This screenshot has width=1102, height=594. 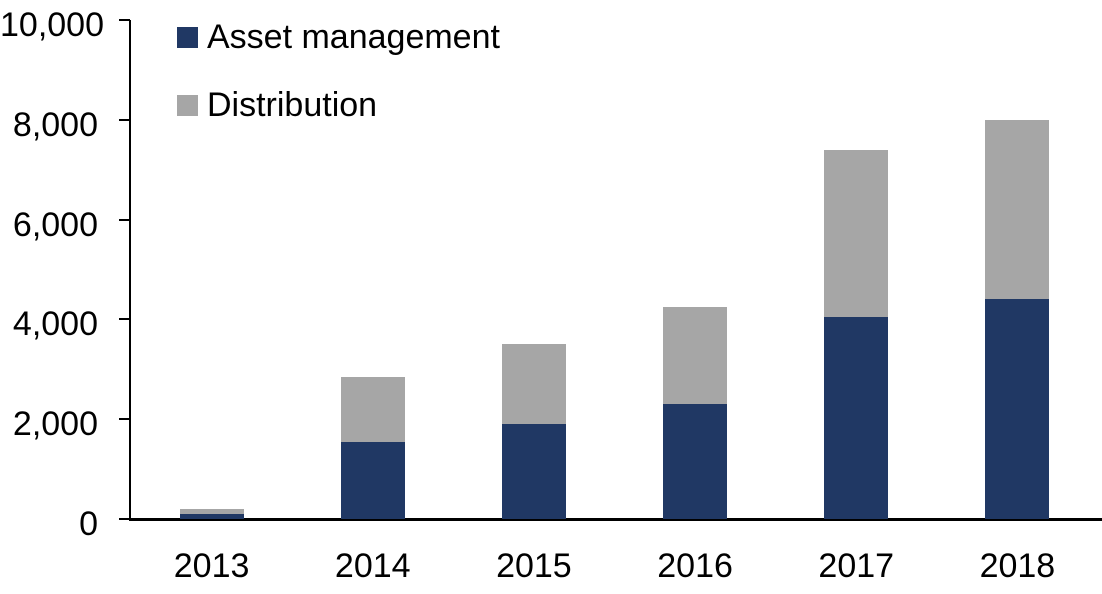 I want to click on bar-segment-distribution-2016, so click(x=695, y=355).